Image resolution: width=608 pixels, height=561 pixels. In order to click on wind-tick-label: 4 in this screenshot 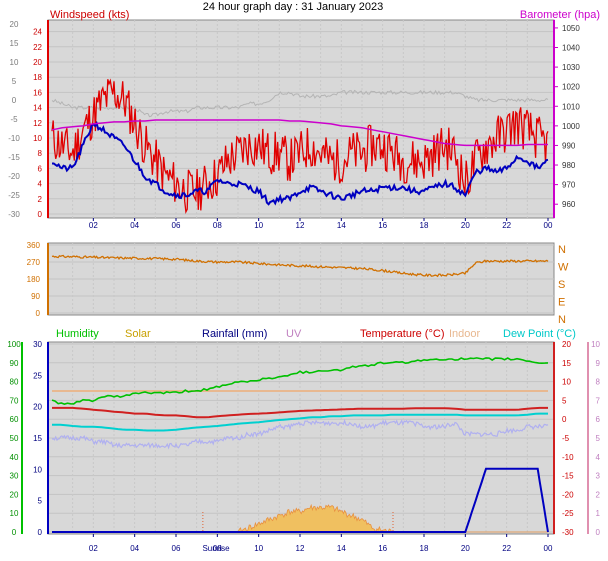, I will do `click(40, 184)`.